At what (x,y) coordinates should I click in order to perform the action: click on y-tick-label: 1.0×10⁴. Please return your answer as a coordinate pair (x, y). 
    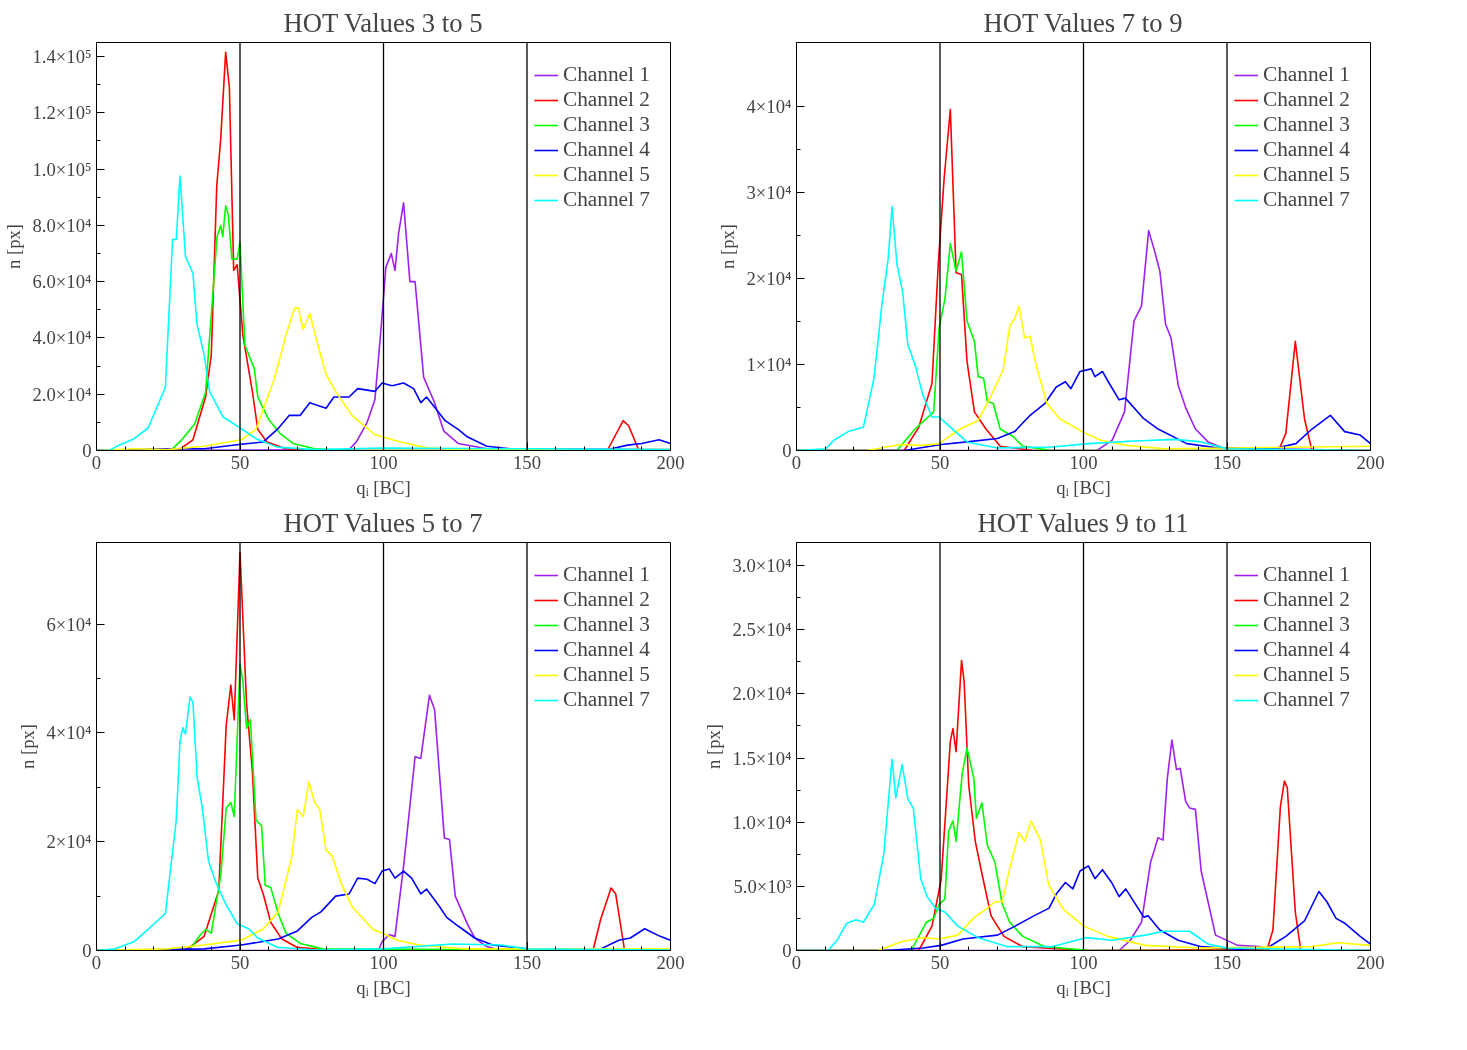
    Looking at the image, I should click on (762, 822).